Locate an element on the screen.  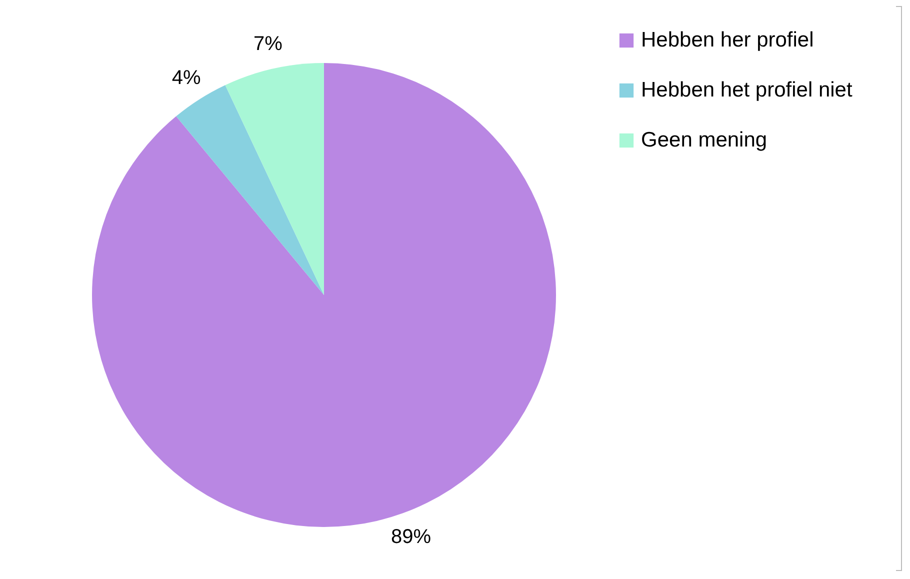
data-label: 4% is located at coordinates (186, 78).